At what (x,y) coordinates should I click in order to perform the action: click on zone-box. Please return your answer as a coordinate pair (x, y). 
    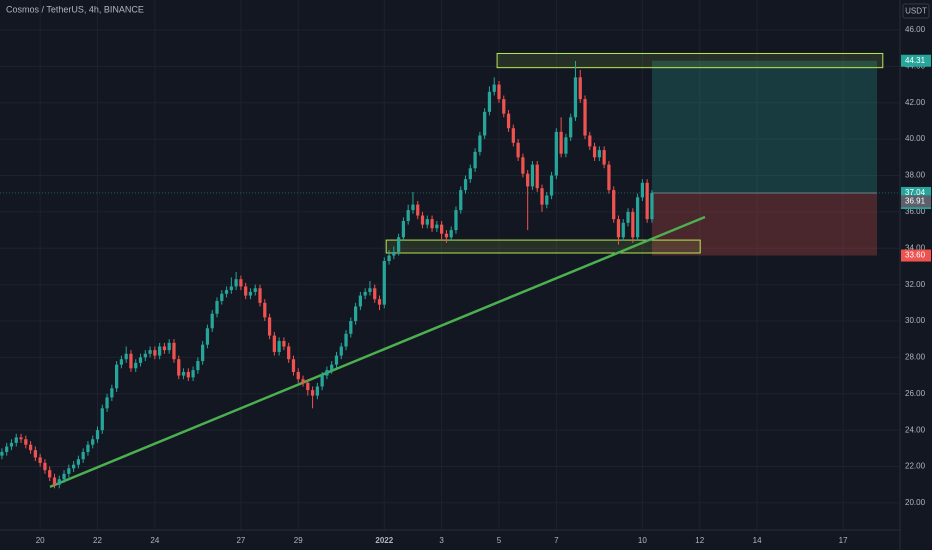
    Looking at the image, I should click on (690, 60).